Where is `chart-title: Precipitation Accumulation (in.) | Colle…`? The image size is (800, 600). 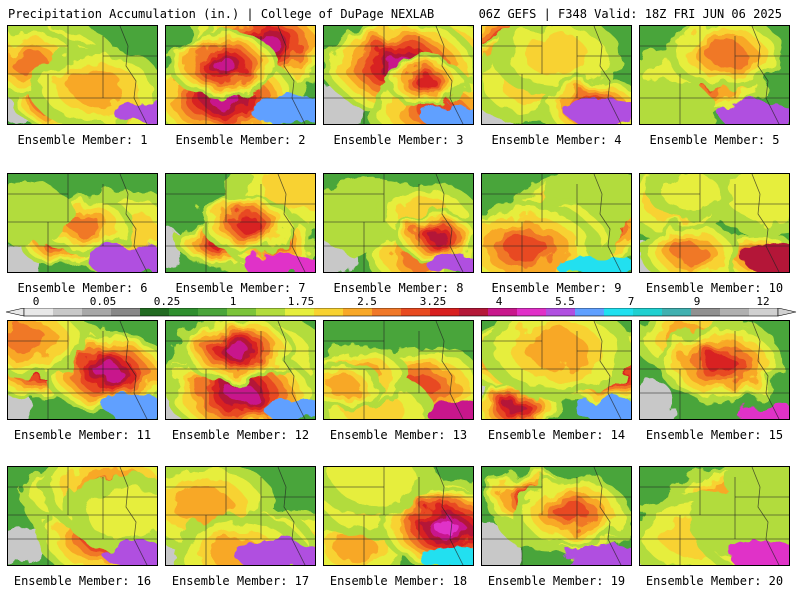 chart-title: Precipitation Accumulation (in.) | Colle… is located at coordinates (221, 14).